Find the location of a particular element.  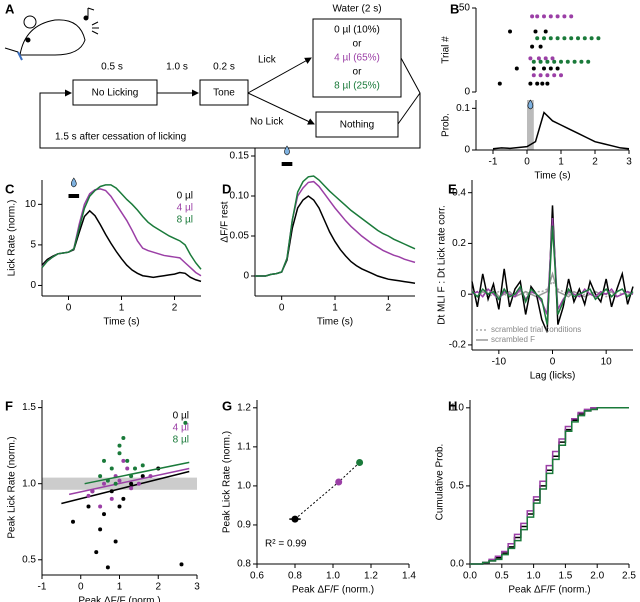

x-tick-label: 0.0 is located at coordinates (470, 576).